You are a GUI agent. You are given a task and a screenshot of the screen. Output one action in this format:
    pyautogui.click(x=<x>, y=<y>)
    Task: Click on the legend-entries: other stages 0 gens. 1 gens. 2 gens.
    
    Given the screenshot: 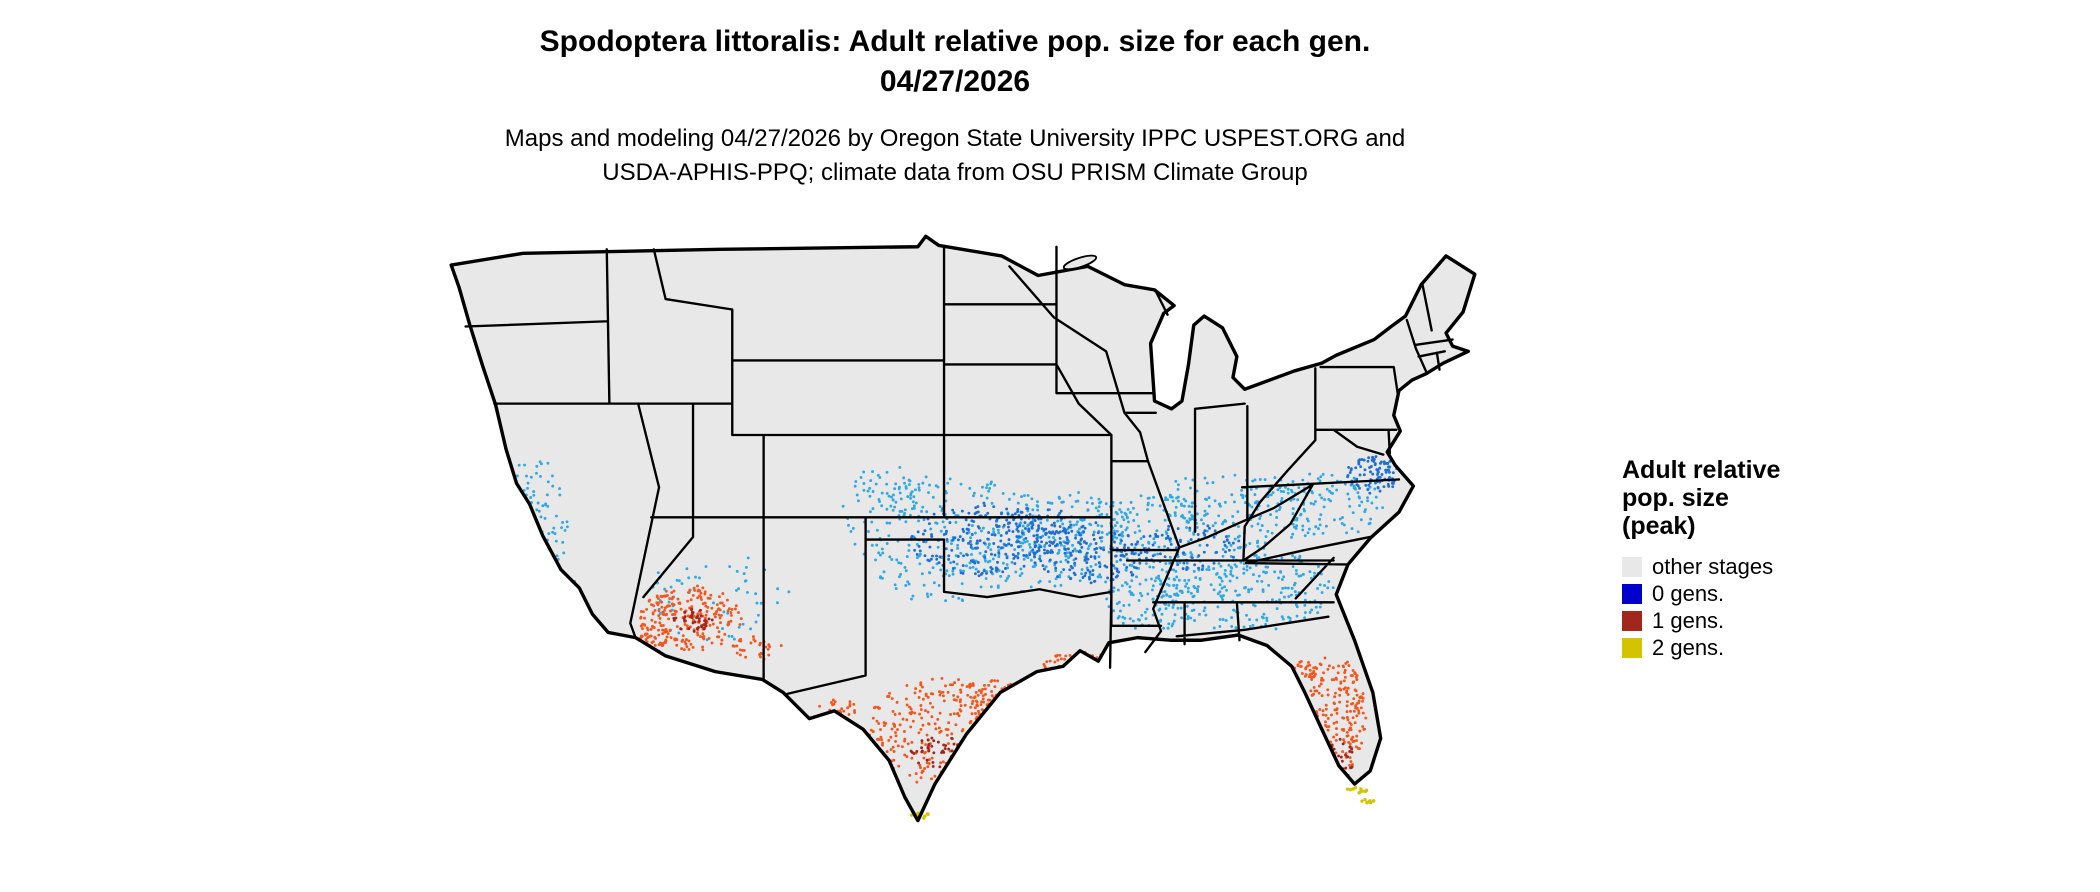 What is the action you would take?
    pyautogui.click(x=1772, y=607)
    